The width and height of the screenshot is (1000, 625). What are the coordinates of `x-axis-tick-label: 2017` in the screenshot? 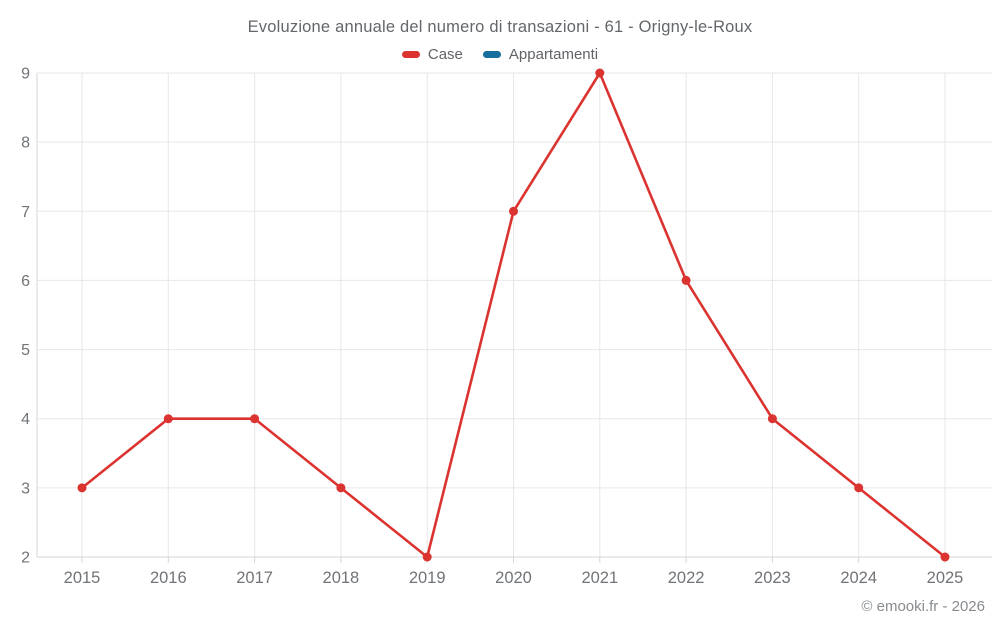 It's located at (254, 578).